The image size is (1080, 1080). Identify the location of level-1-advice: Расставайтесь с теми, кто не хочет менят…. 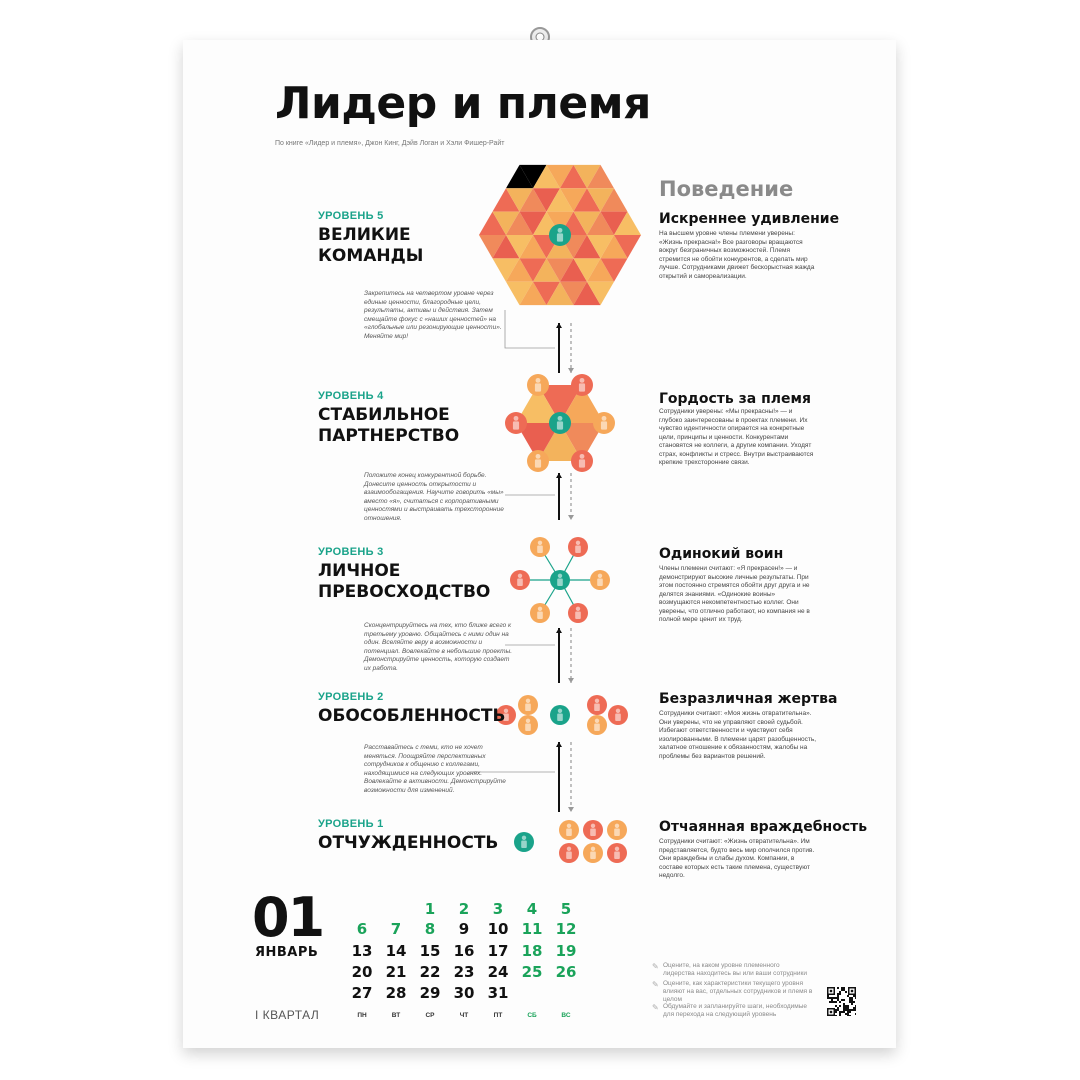
(435, 769).